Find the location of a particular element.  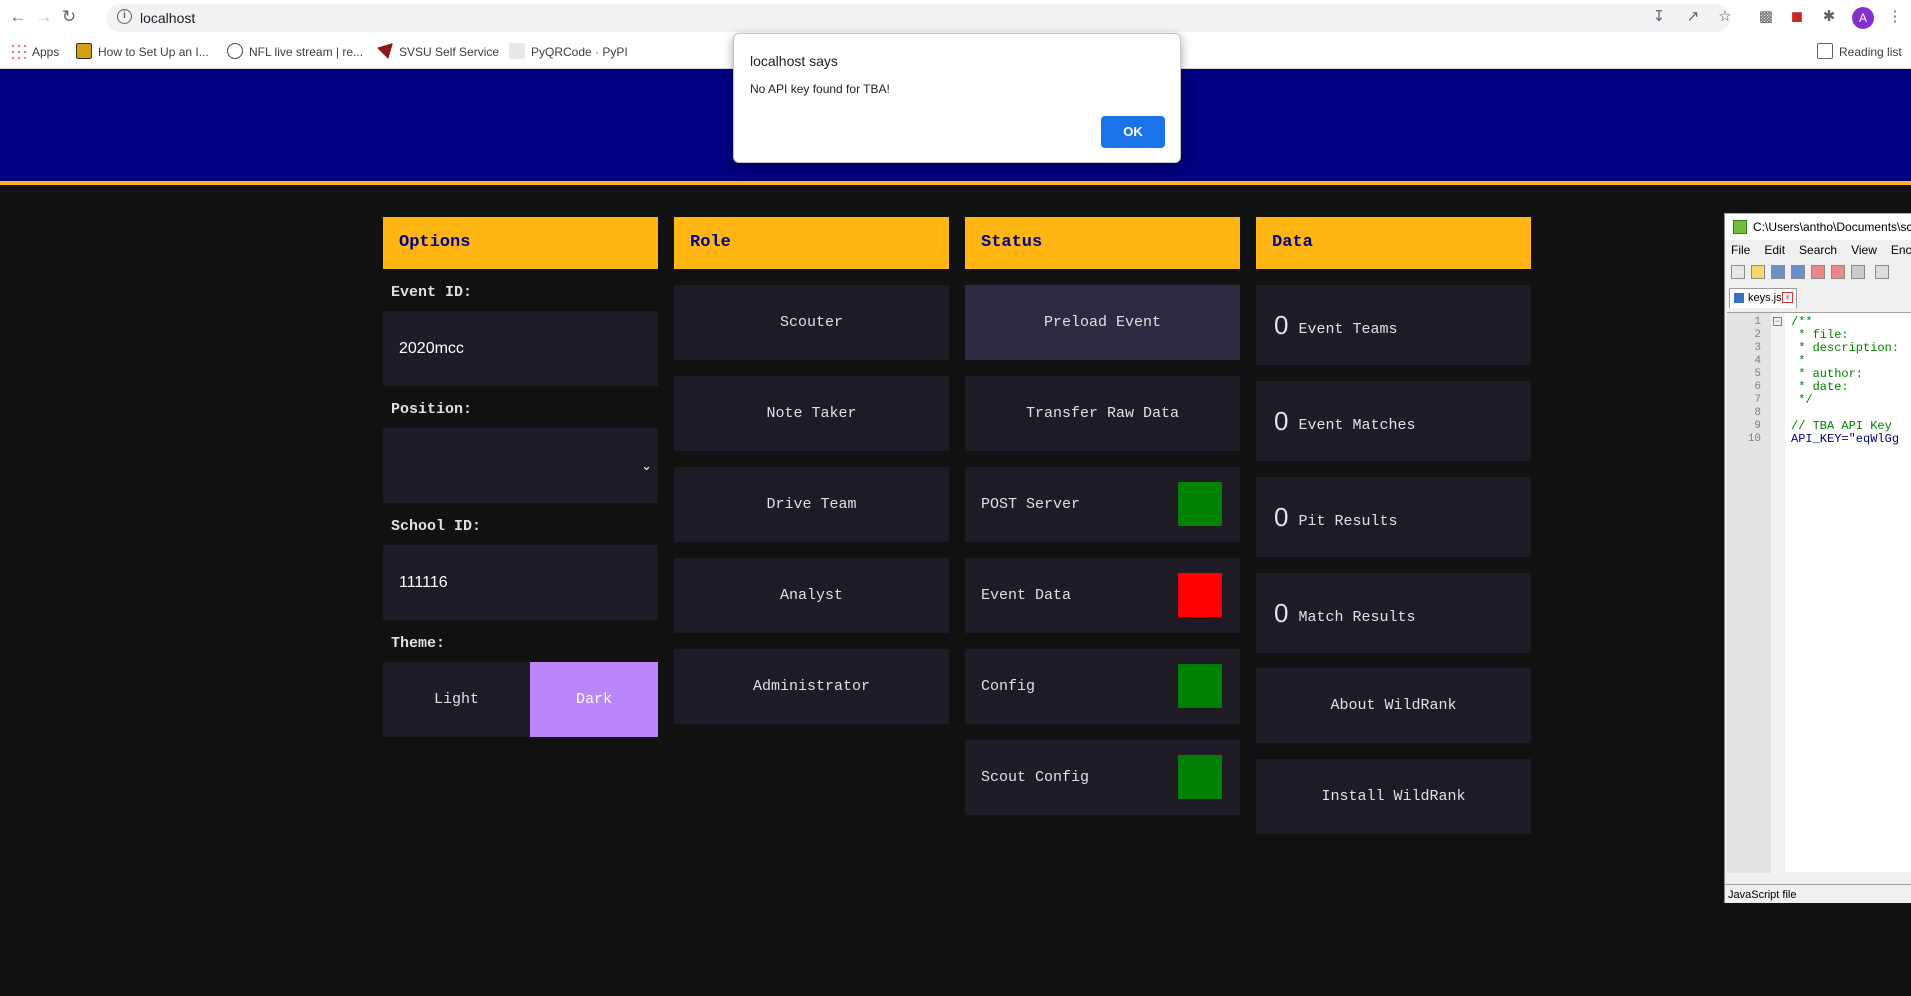

count-label: Event Matches is located at coordinates (1357, 425).